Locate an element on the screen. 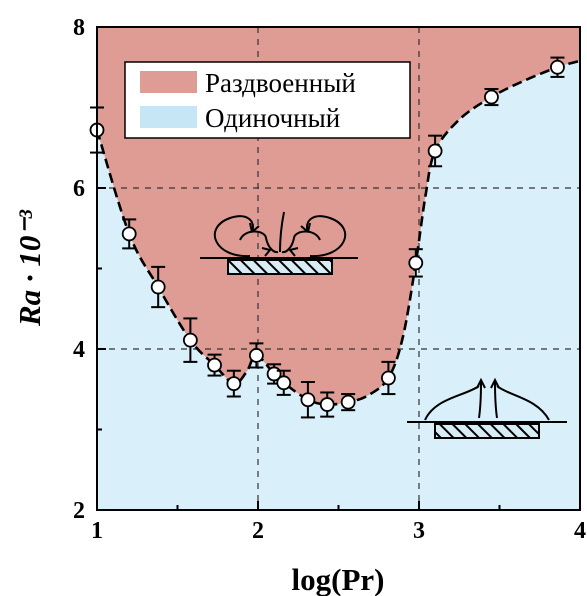 The image size is (587, 596). y-tick-label: 8 is located at coordinates (79, 28).